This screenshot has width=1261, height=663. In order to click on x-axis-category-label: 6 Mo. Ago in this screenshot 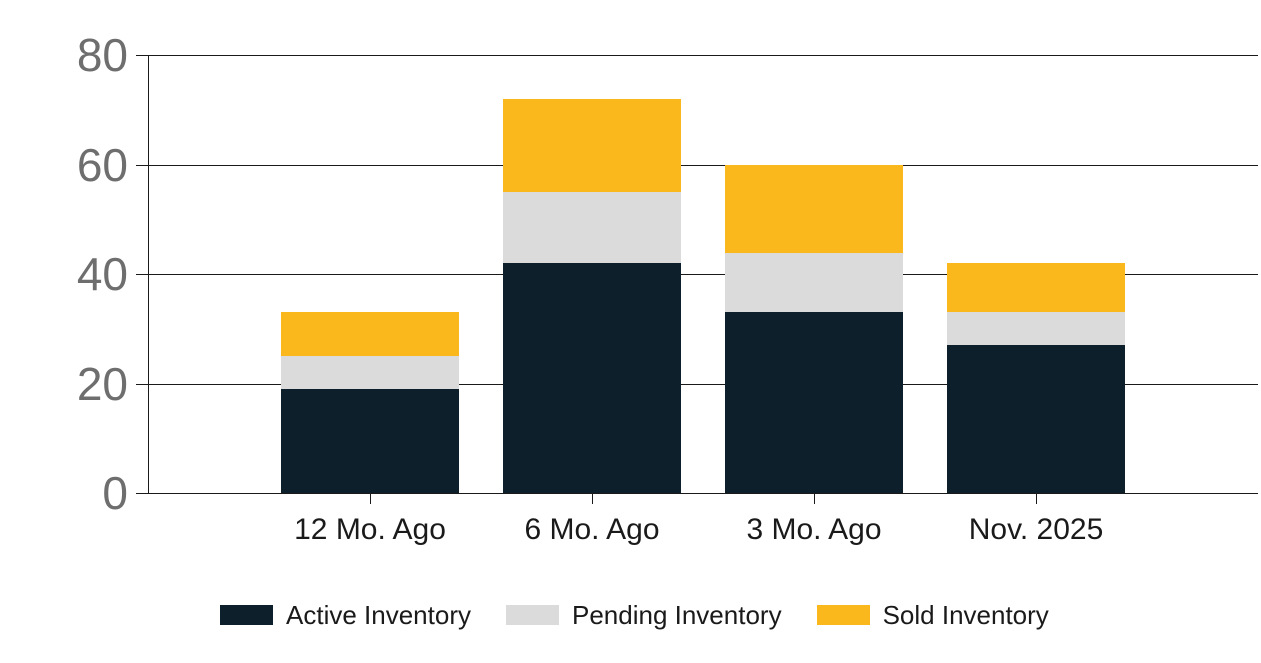, I will do `click(592, 529)`.